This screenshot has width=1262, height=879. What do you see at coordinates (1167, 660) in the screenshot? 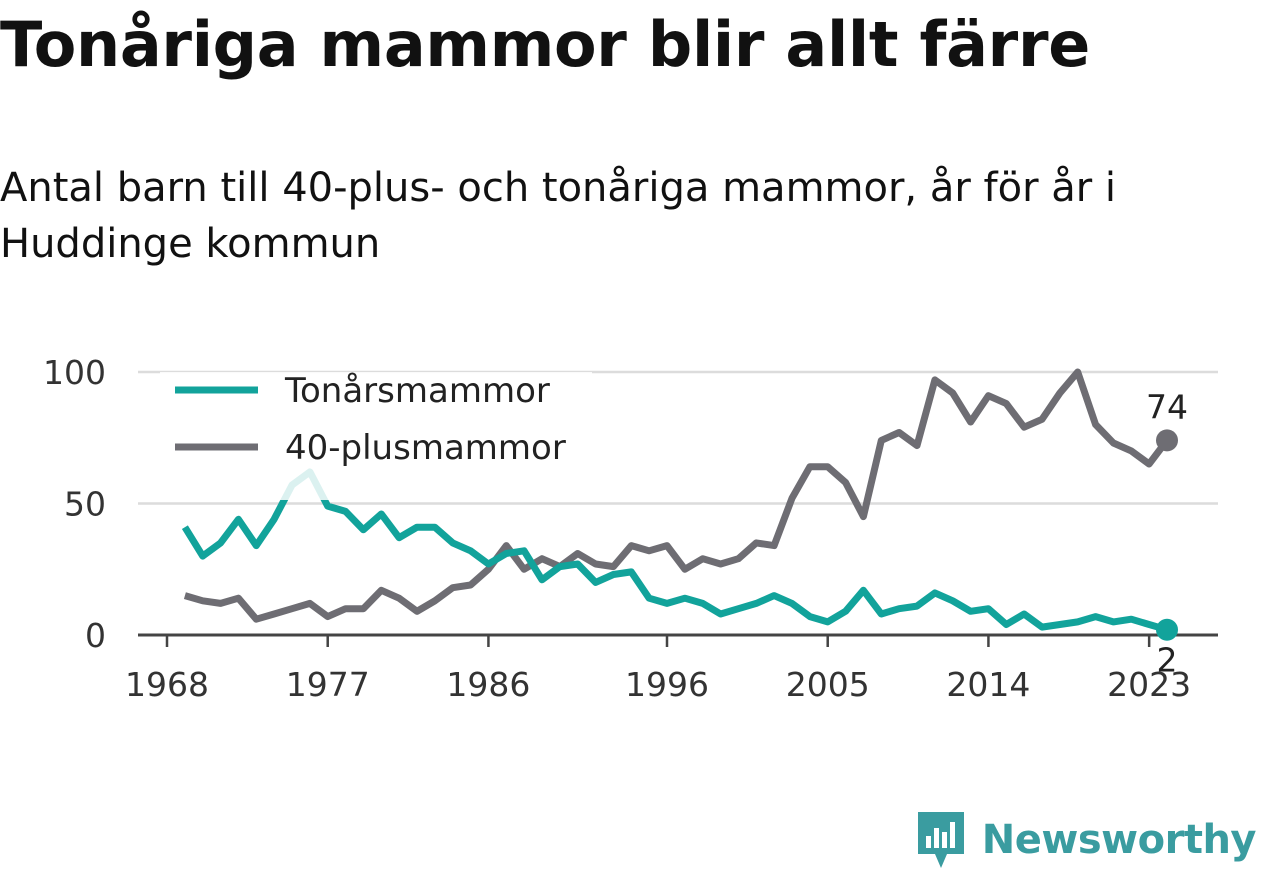
I see `end-value-label: 2` at bounding box center [1167, 660].